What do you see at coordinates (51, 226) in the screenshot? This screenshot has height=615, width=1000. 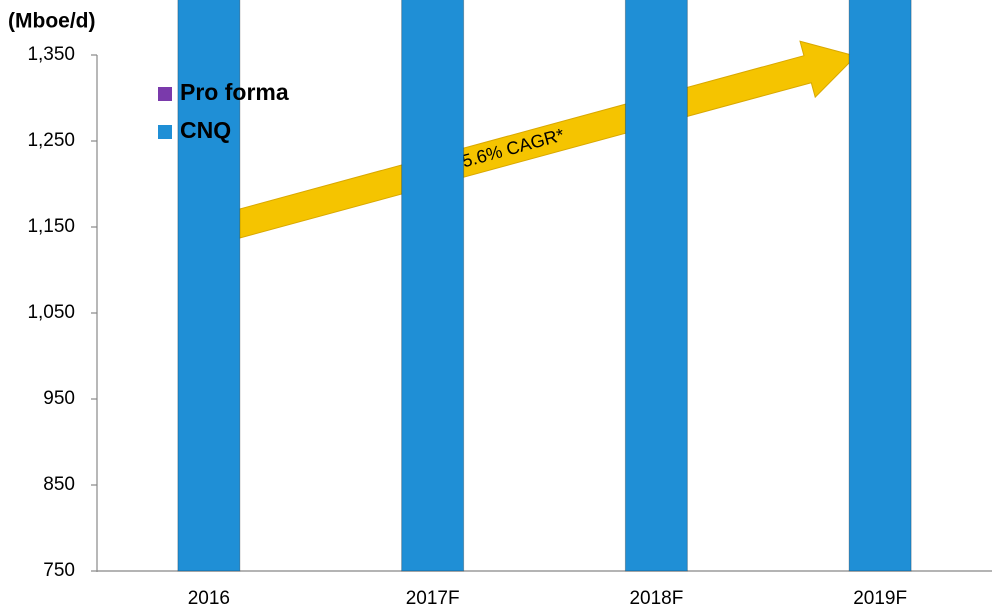 I see `y-tick-label: 1,150` at bounding box center [51, 226].